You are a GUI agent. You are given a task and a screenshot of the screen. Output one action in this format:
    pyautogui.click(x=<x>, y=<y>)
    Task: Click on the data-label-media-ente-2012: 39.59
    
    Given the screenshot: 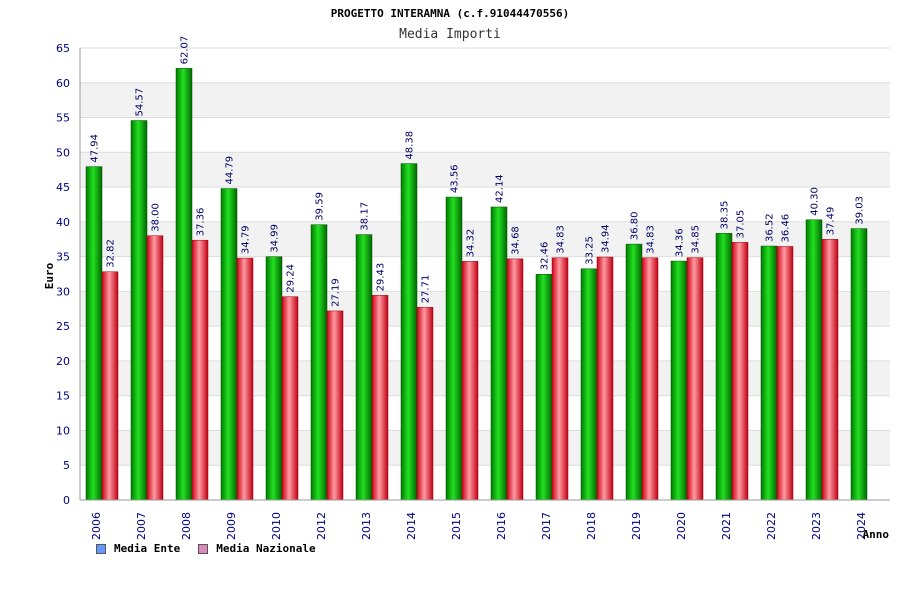 What is the action you would take?
    pyautogui.click(x=320, y=206)
    